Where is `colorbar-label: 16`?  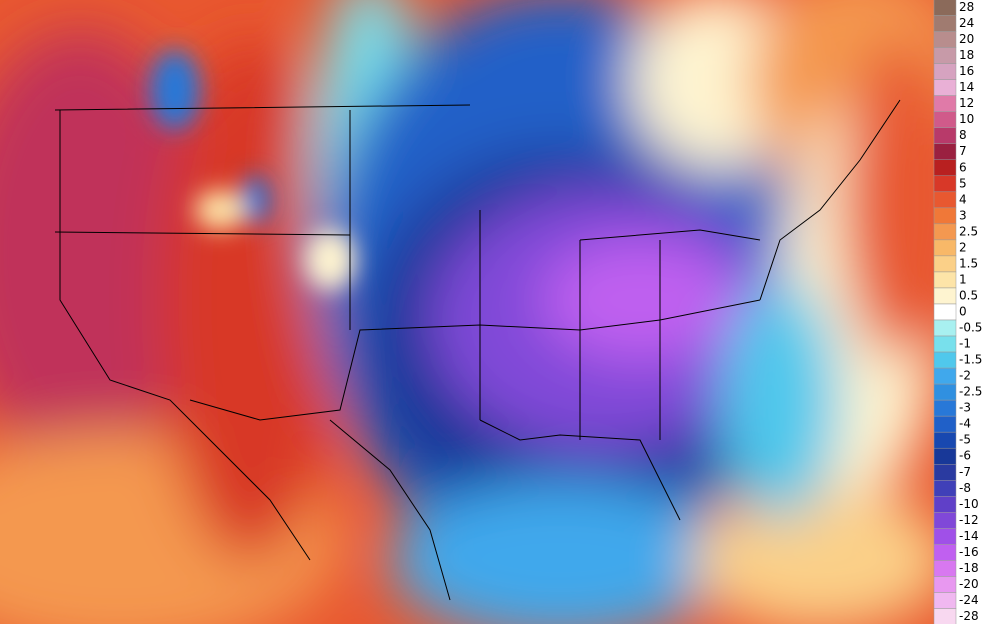 colorbar-label: 16 is located at coordinates (966, 71).